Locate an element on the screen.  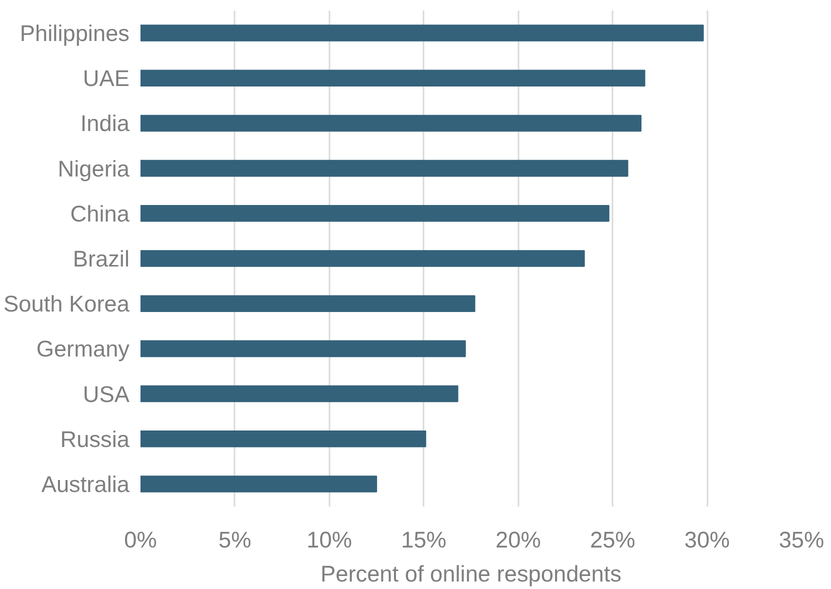
y-tick-label: USA is located at coordinates (106, 393).